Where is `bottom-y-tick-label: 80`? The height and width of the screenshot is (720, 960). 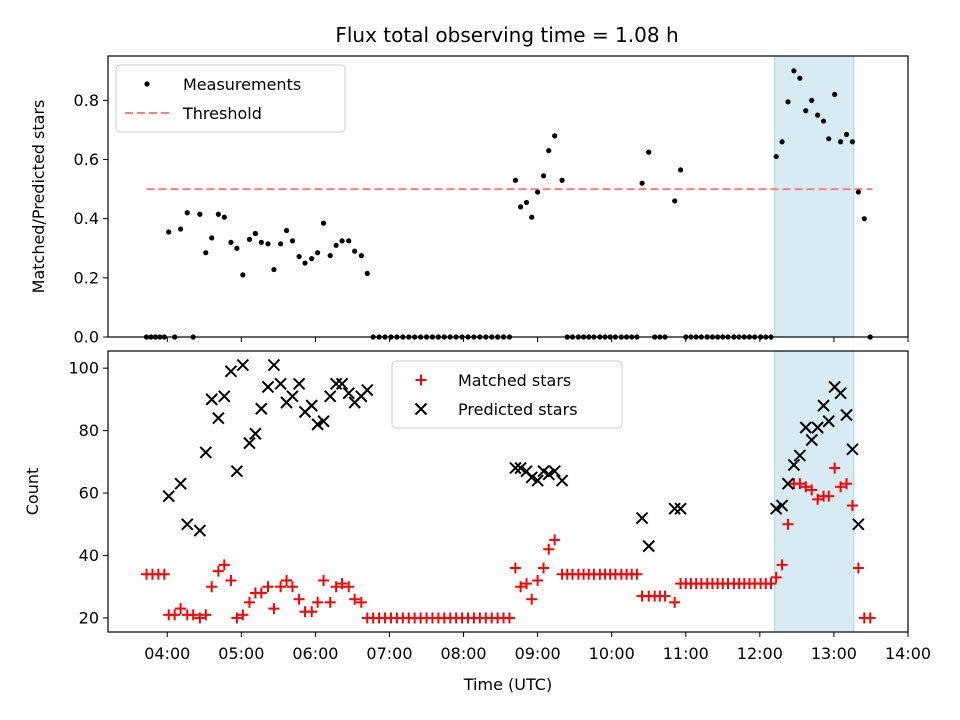 bottom-y-tick-label: 80 is located at coordinates (89, 430).